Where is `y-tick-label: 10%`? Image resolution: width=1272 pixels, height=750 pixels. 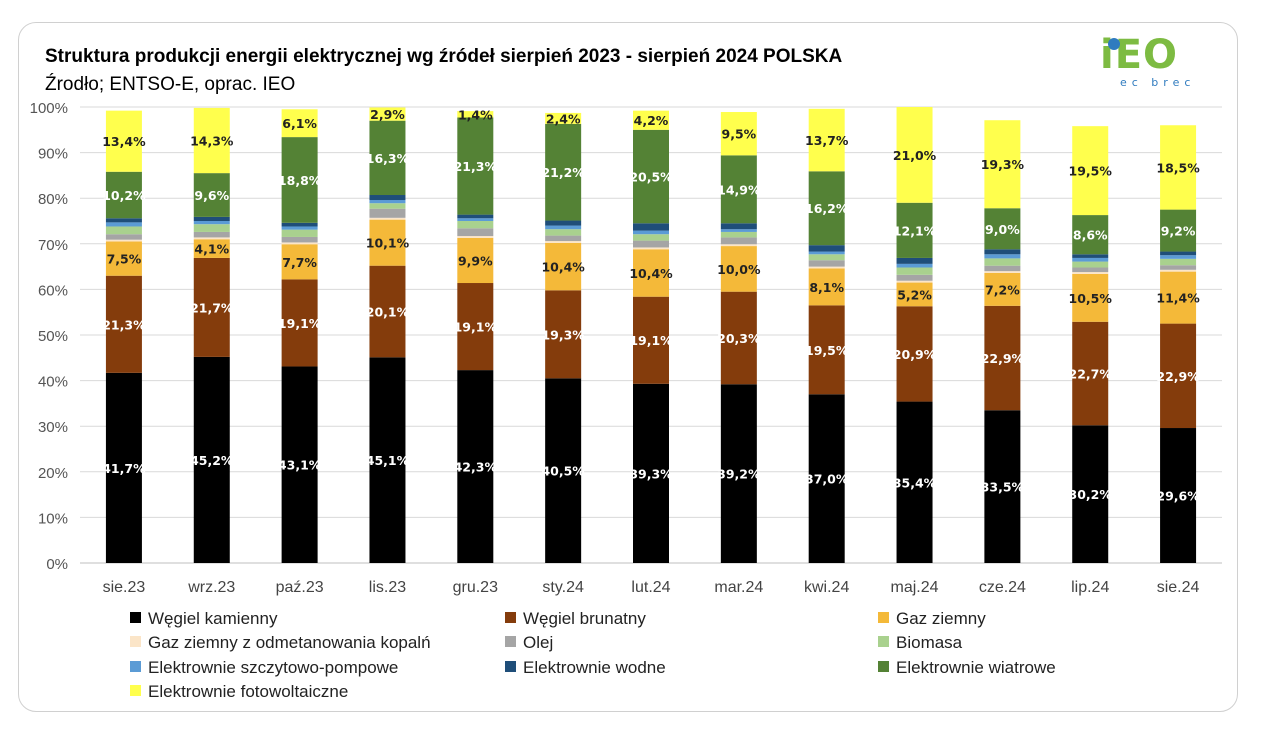 y-tick-label: 10% is located at coordinates (53, 518).